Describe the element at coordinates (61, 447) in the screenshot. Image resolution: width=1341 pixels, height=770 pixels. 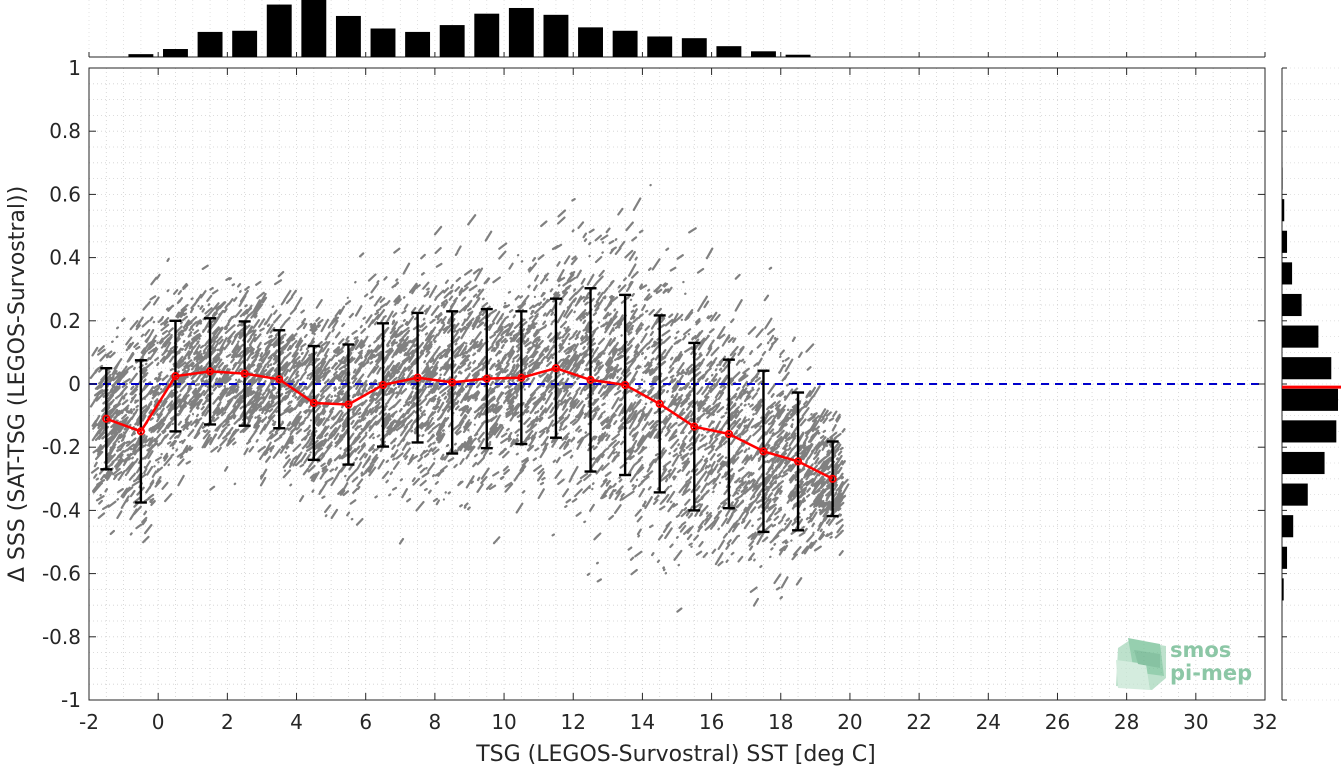
I see `y-tick-label: -0.2` at that location.